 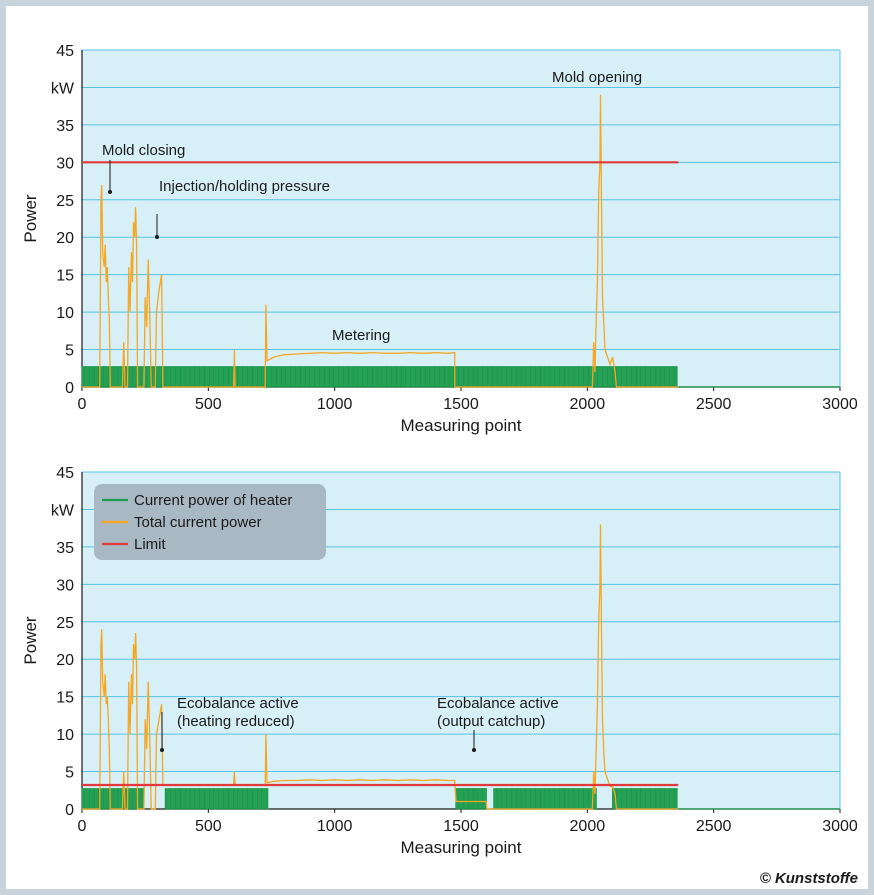 What do you see at coordinates (236, 721) in the screenshot?
I see `annotation-label: (heating reduced)` at bounding box center [236, 721].